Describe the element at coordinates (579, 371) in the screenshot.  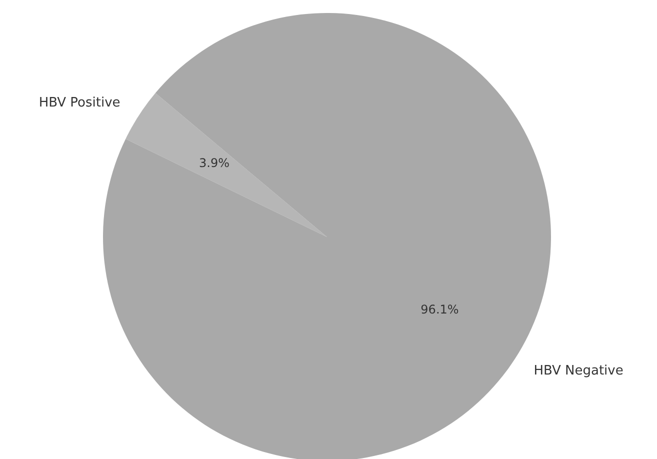
I see `slice-label: HBV Negative` at that location.